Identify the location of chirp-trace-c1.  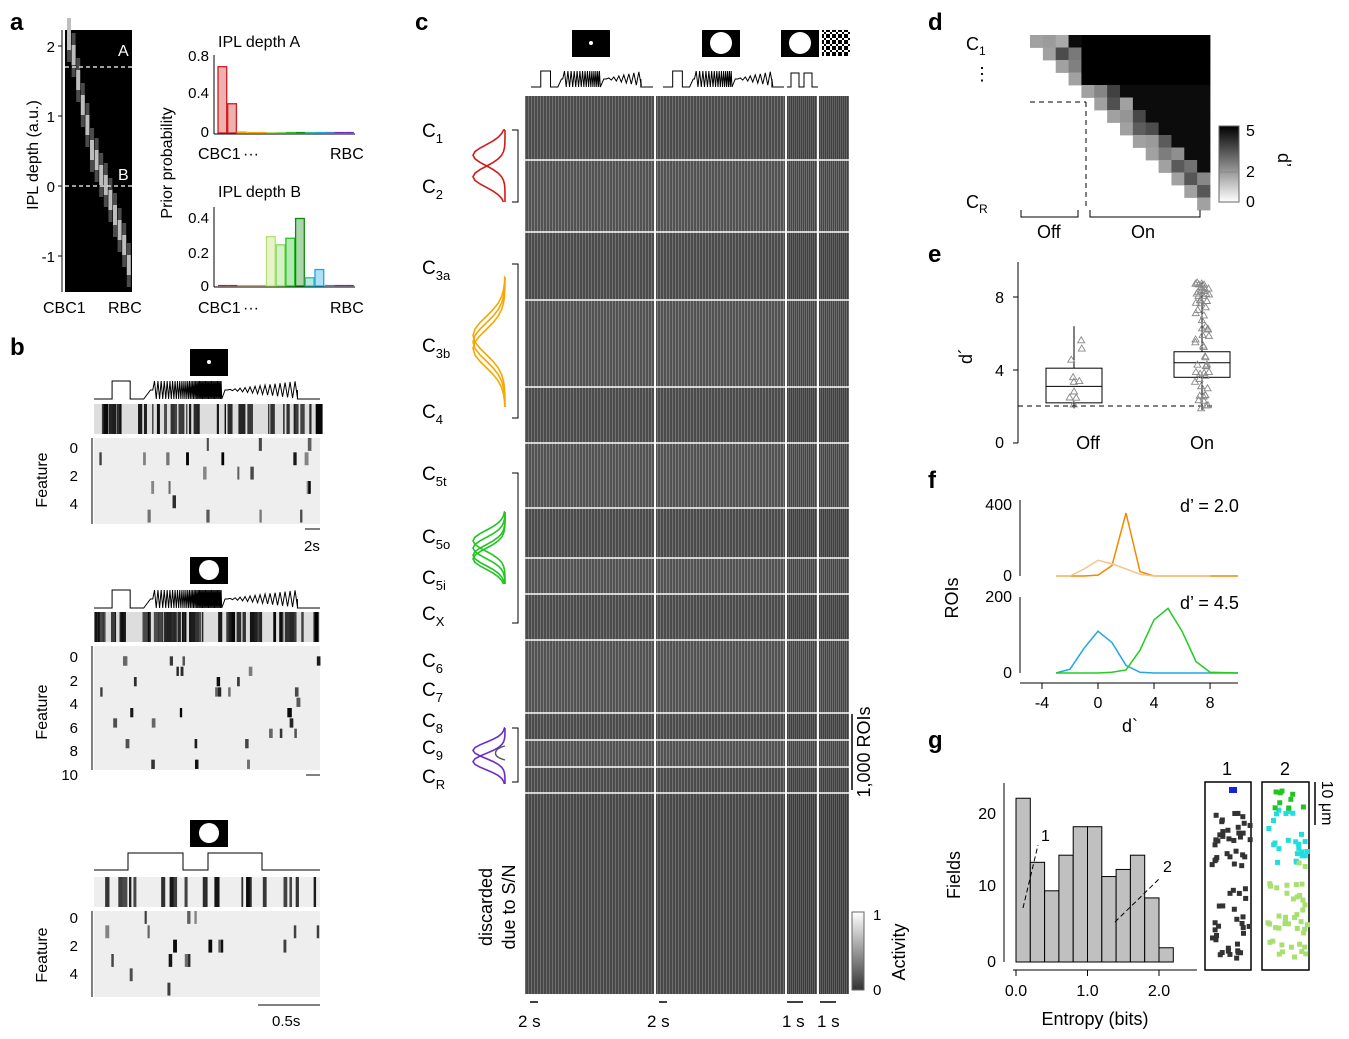
(592, 79).